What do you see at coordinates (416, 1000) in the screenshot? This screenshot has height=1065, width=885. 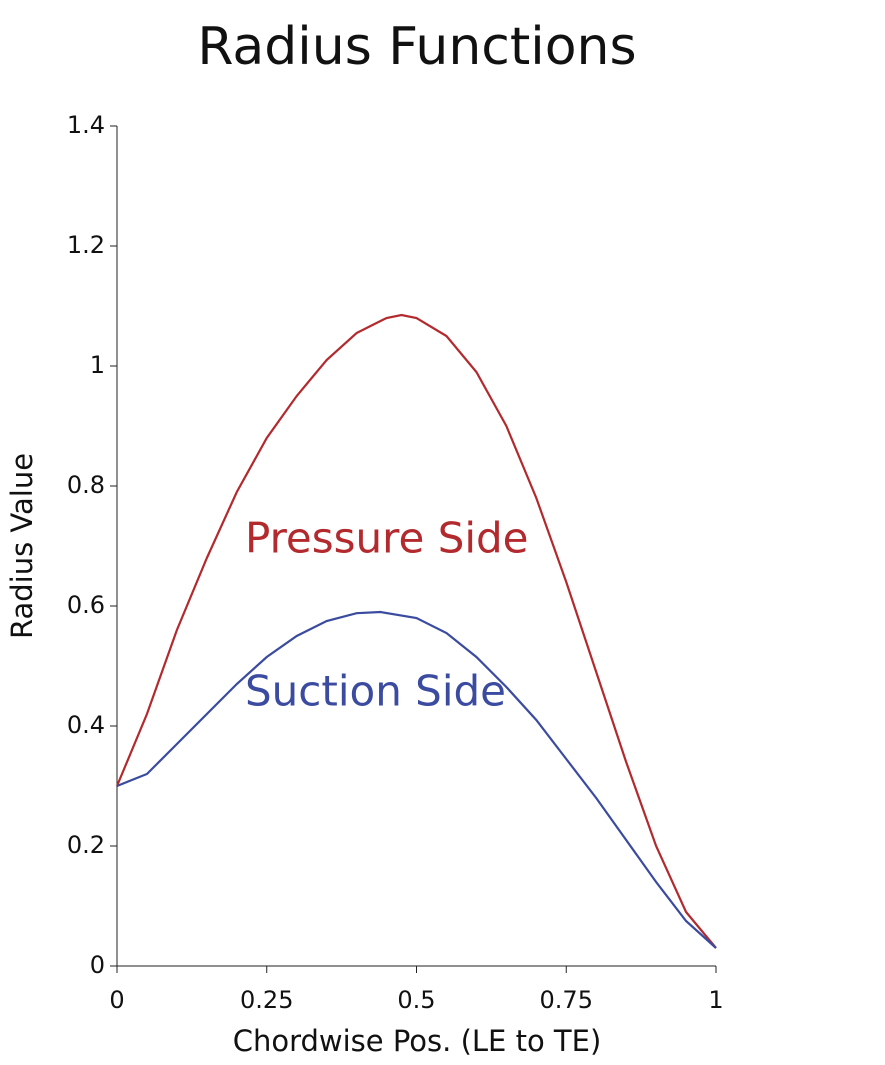 I see `x-tick-label: 0.5` at bounding box center [416, 1000].